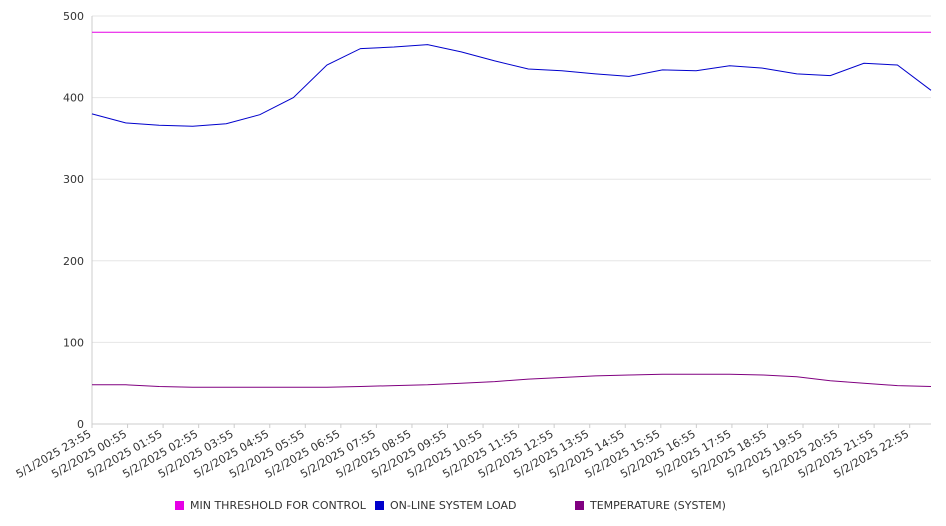 Image resolution: width=946 pixels, height=526 pixels. I want to click on legend-item-system-load: ON-LINE SYSTEM LOAD, so click(445, 505).